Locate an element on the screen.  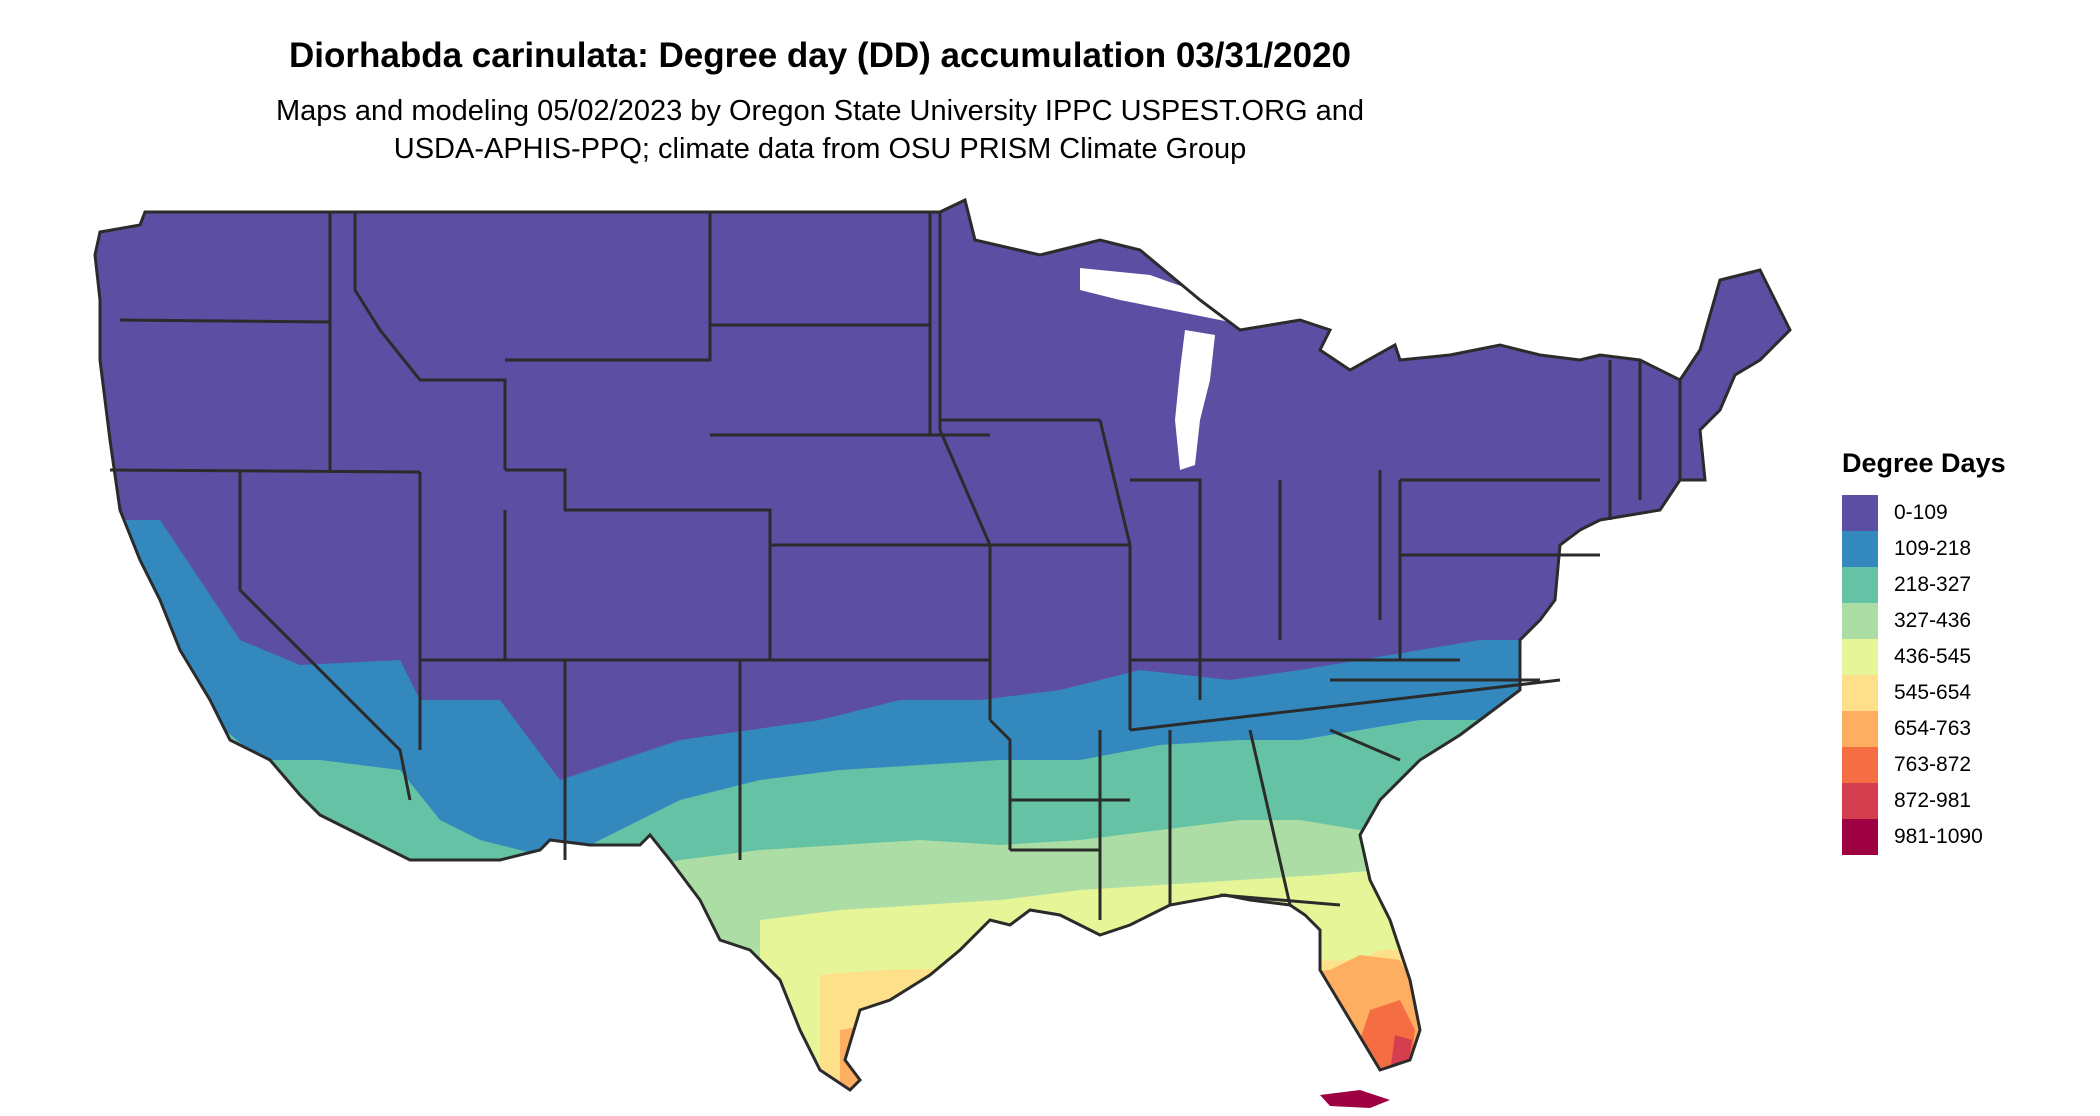
legend-item: 763-872 is located at coordinates (1924, 765).